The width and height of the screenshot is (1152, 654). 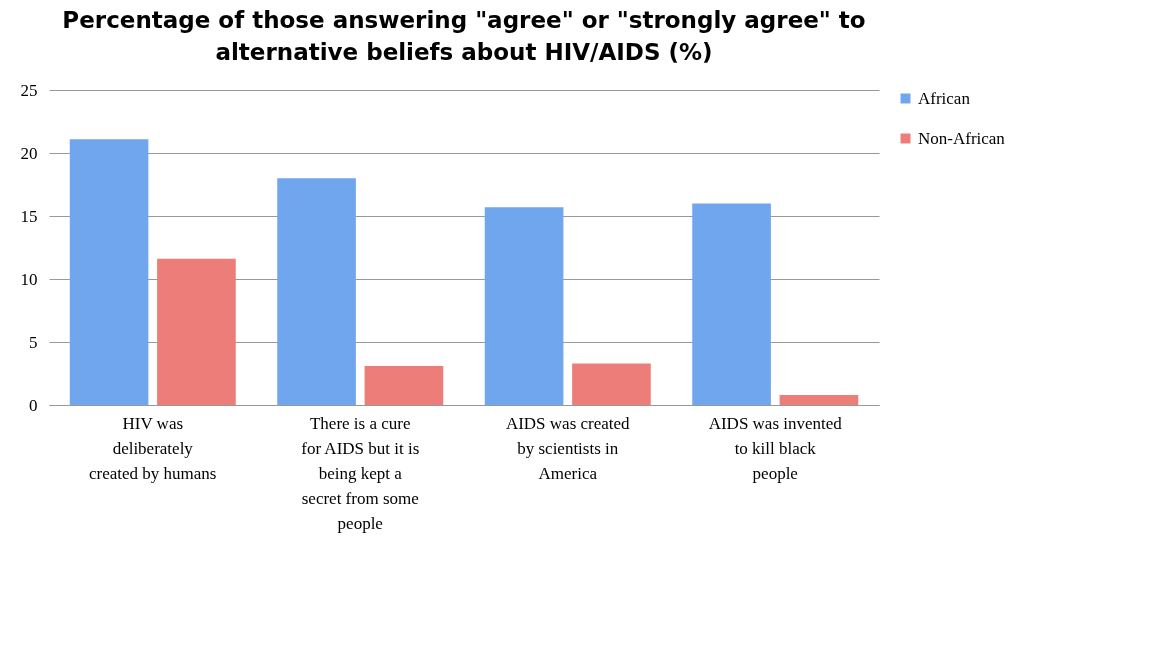 What do you see at coordinates (775, 448) in the screenshot?
I see `x-tick-label: AIDS was invented to kill black people` at bounding box center [775, 448].